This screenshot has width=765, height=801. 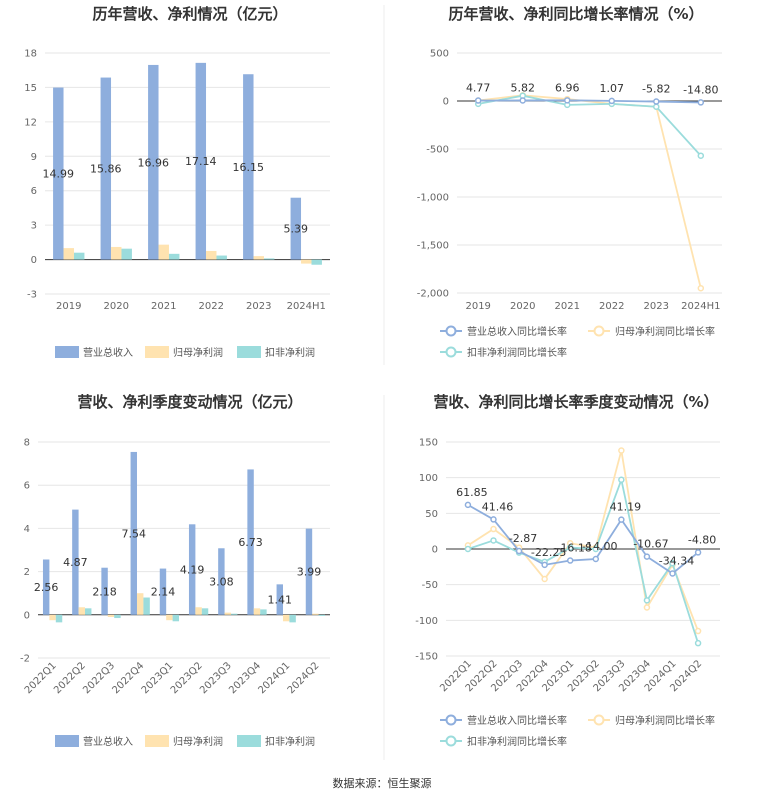 I want to click on point-value-label: 6.96, so click(x=567, y=87).